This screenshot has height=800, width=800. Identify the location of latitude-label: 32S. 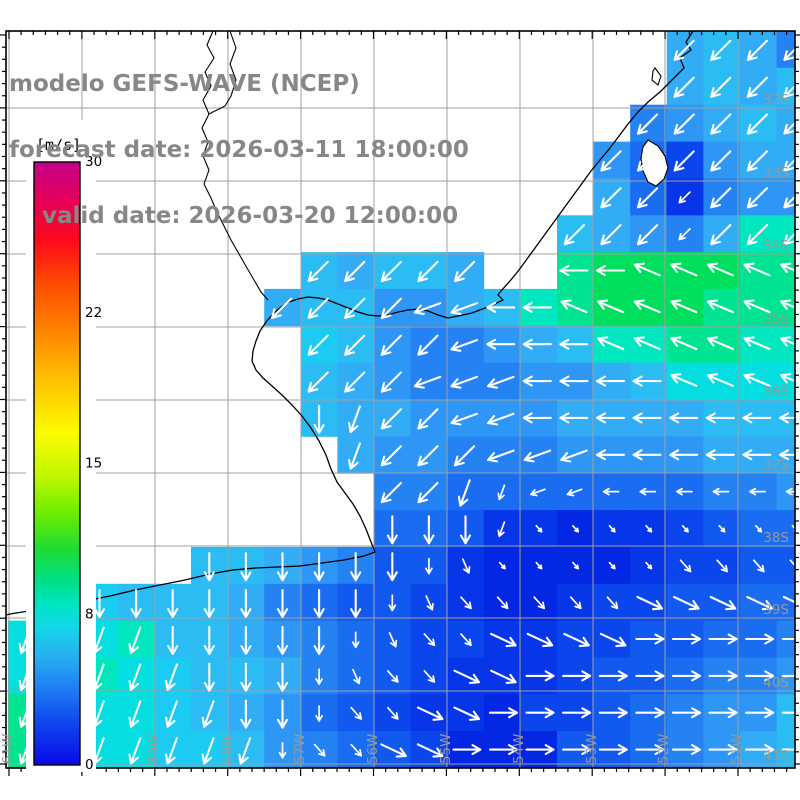
(776, 100).